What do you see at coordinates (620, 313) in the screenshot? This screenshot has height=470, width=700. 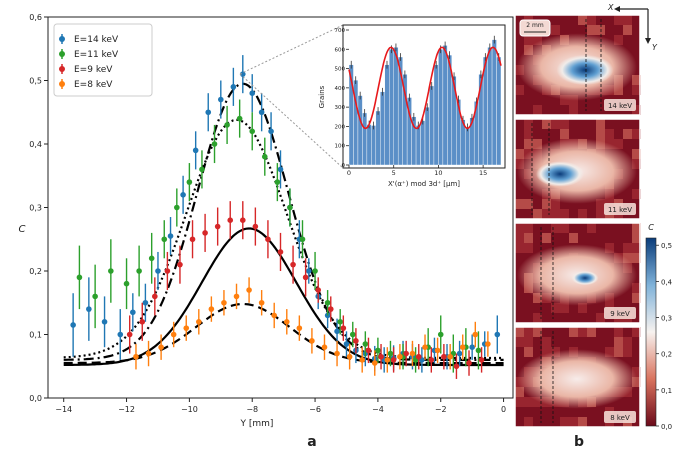 I see `heatmap-label-box` at bounding box center [620, 313].